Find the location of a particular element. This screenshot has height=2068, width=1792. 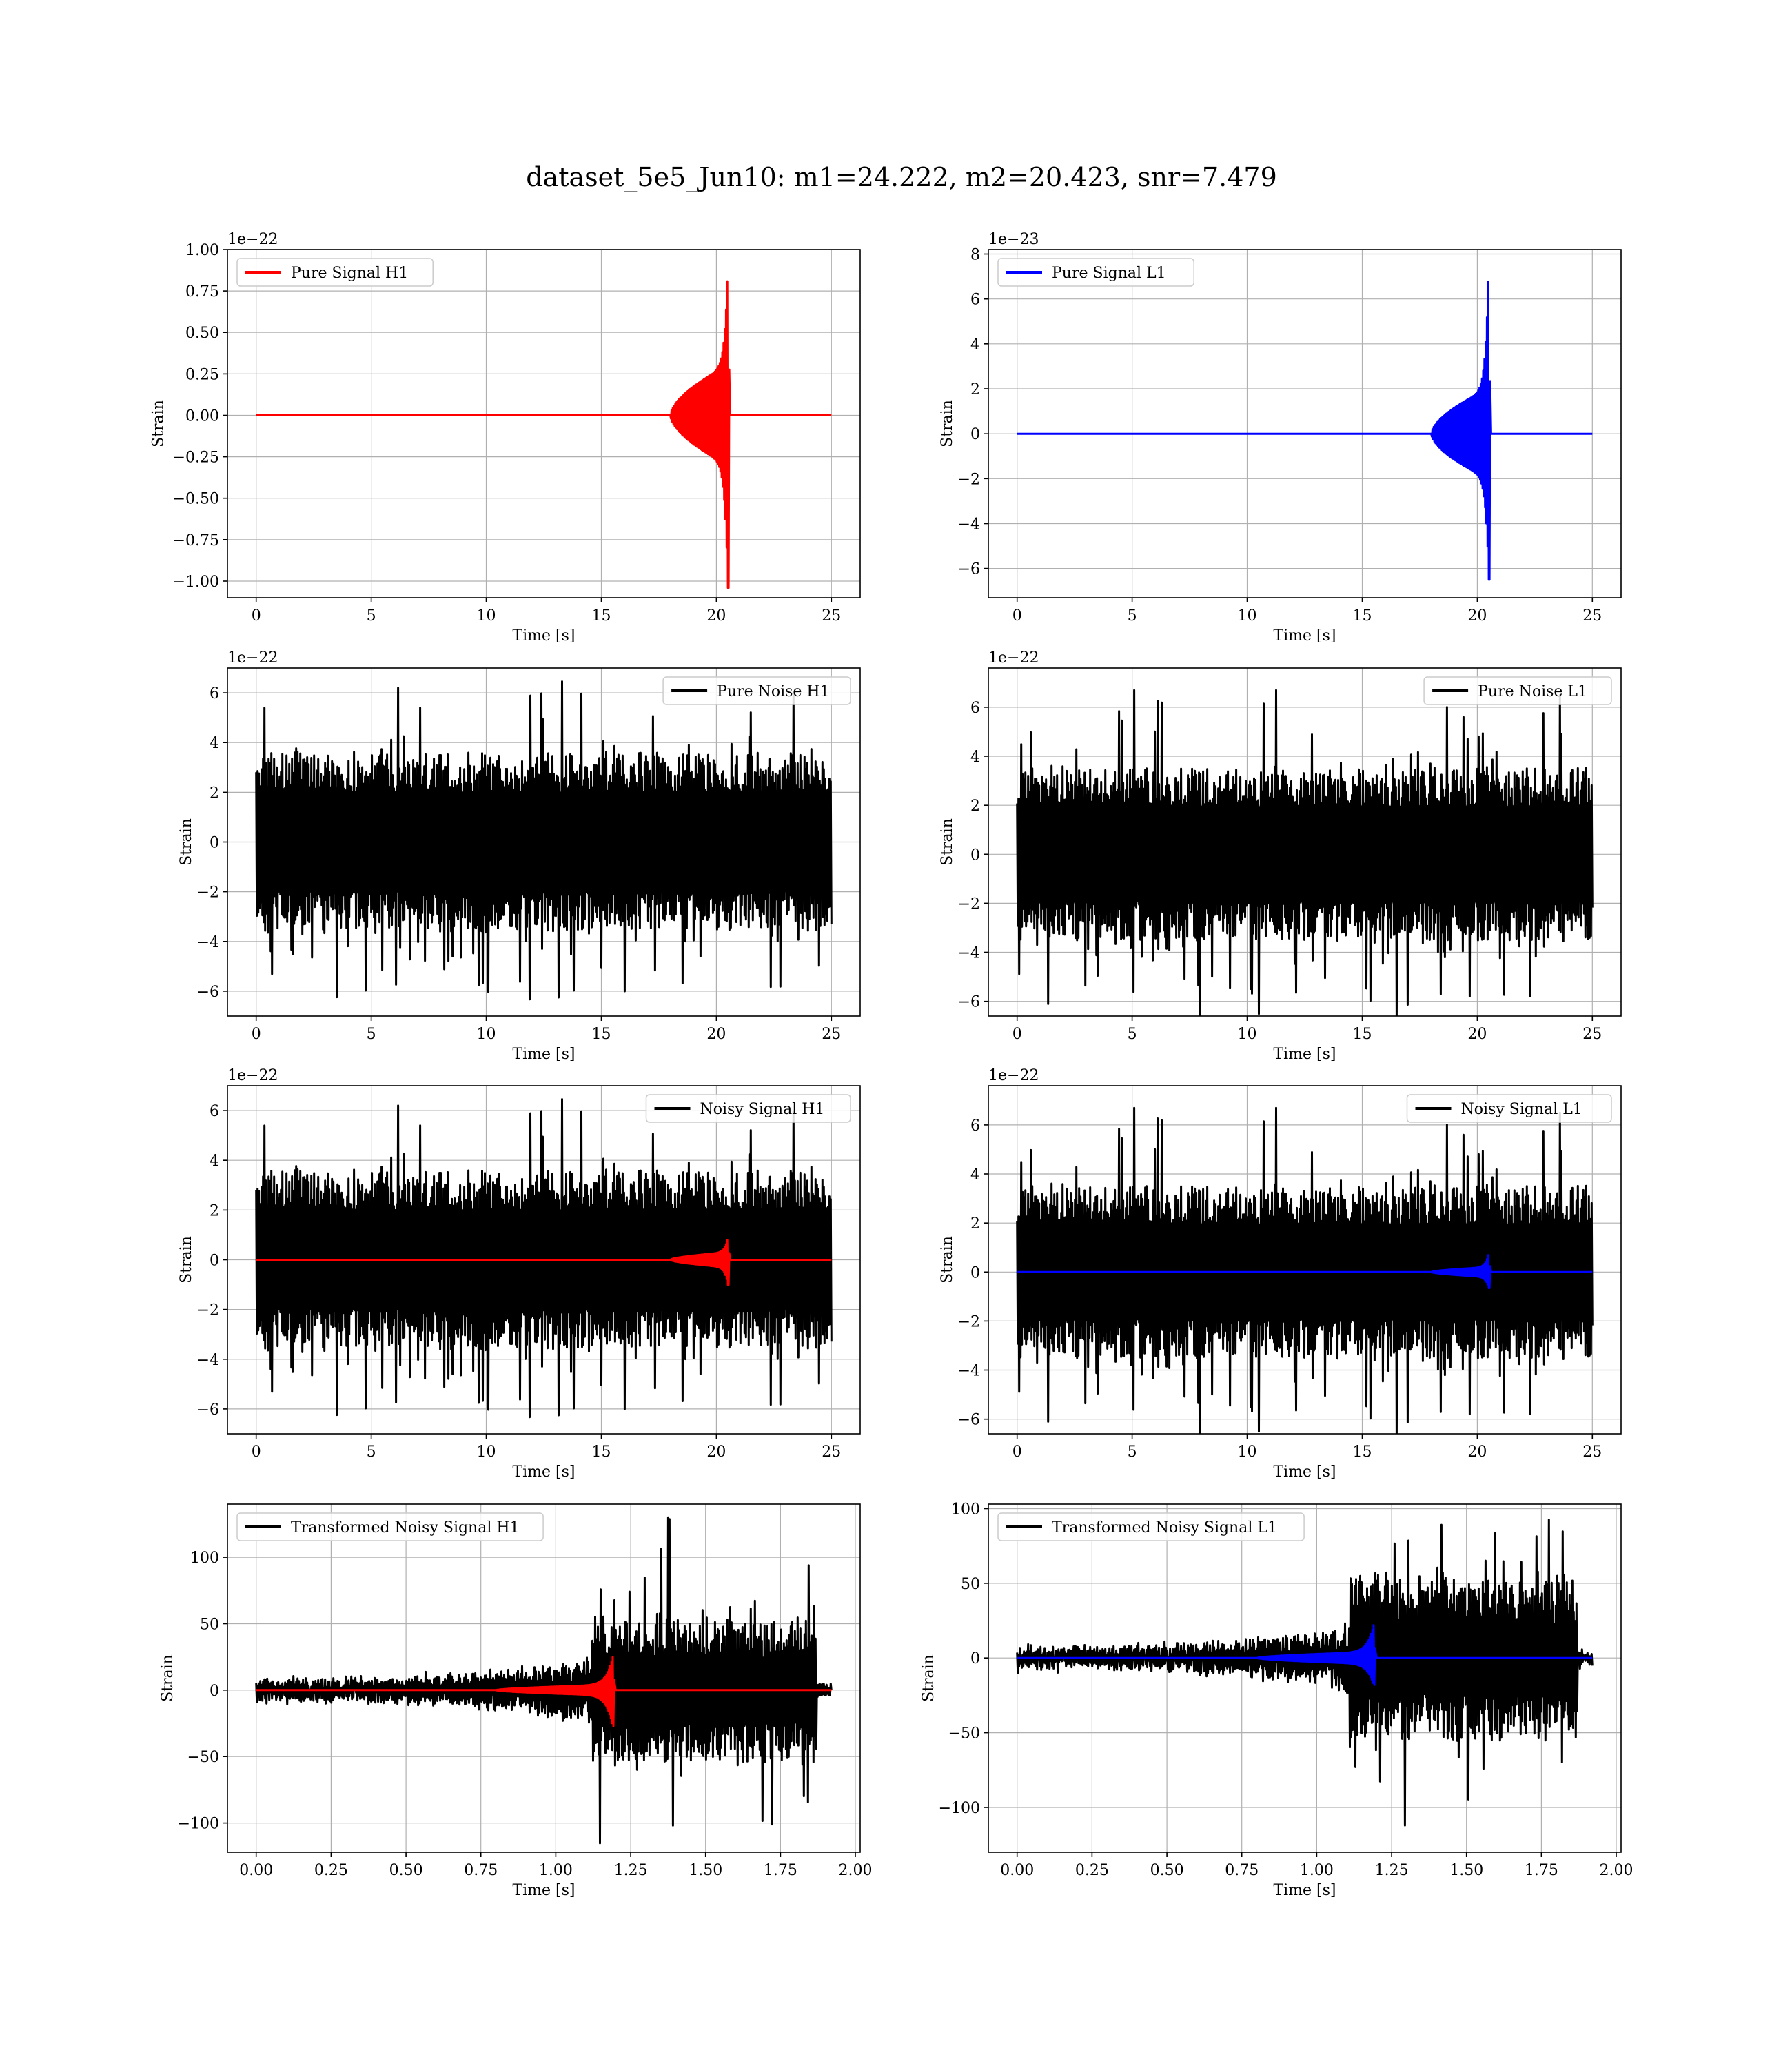

legend: Pure Signal H1 is located at coordinates (335, 272).